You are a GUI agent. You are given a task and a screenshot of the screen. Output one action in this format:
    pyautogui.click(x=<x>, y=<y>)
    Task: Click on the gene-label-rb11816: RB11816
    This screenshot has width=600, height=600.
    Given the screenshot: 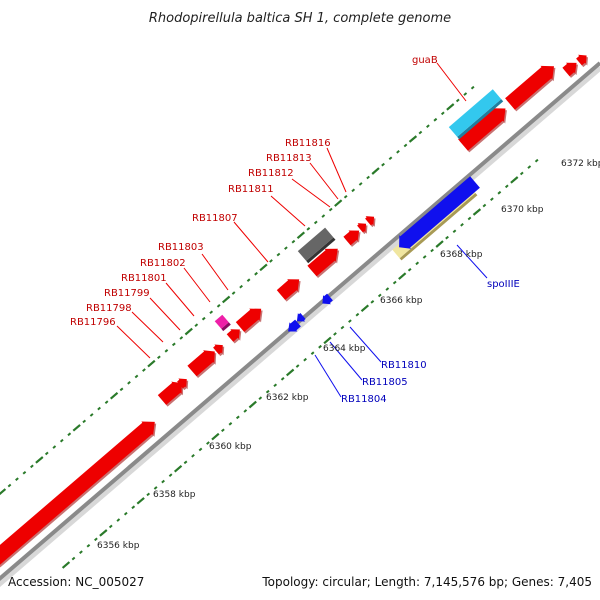 What is the action you would take?
    pyautogui.click(x=308, y=143)
    